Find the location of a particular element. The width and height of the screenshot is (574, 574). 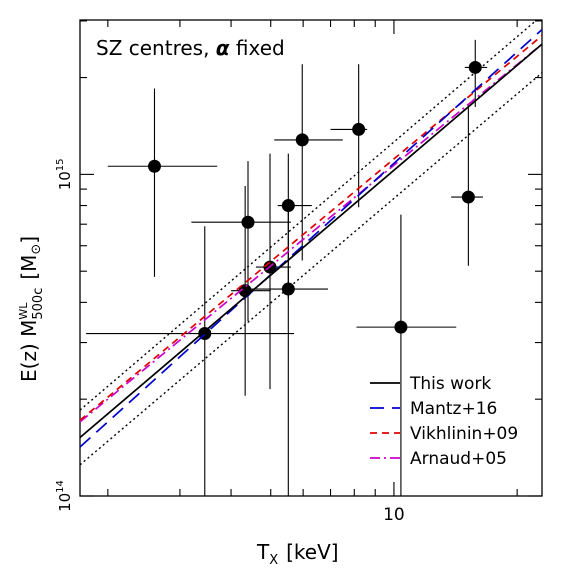

legend-label: Mantz+16 is located at coordinates (453, 409).